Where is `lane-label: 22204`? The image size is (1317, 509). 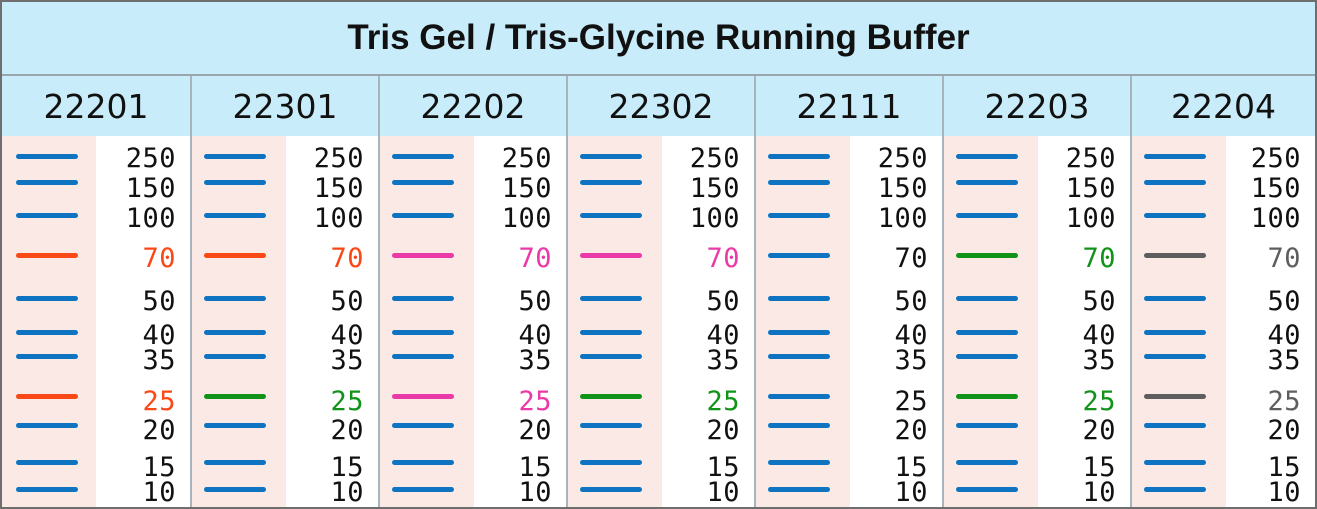 lane-label: 22204 is located at coordinates (1223, 106).